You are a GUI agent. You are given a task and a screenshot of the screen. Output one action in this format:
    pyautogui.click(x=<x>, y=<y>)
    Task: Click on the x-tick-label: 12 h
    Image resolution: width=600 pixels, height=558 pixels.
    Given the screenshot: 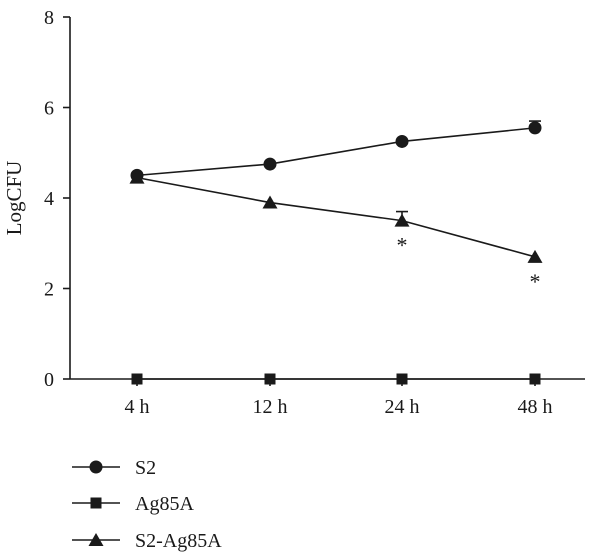 What is the action you would take?
    pyautogui.click(x=270, y=407)
    